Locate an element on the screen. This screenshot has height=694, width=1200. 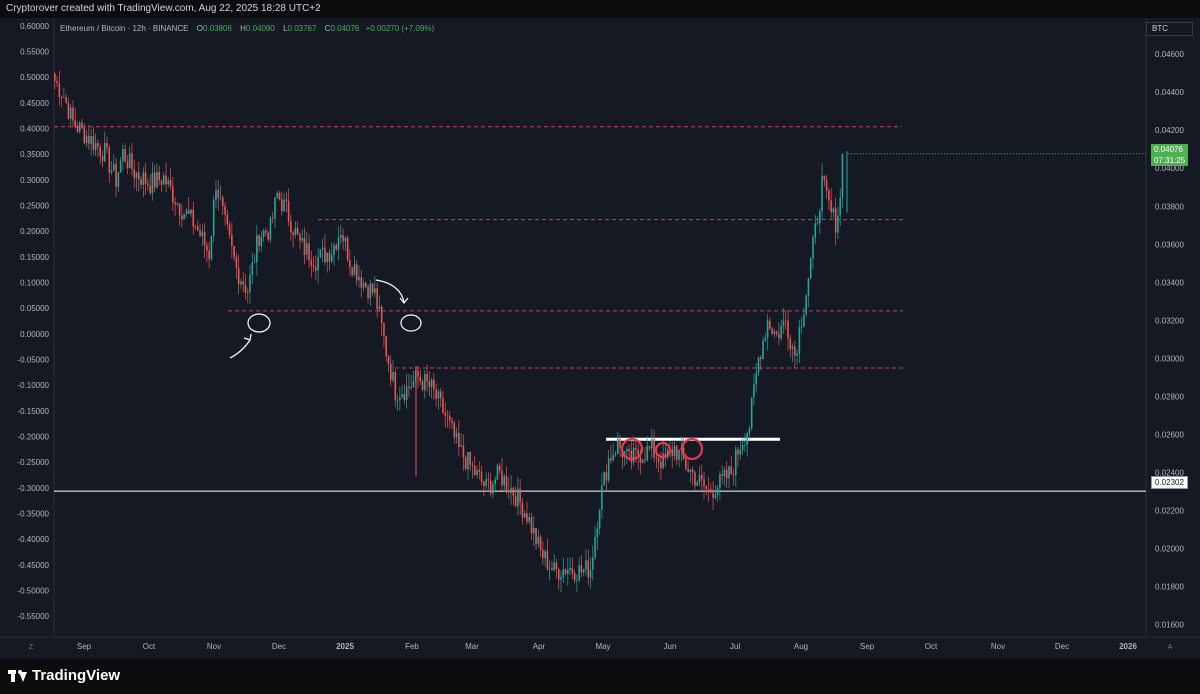
right-axis-tick-label: 0.03200 is located at coordinates (1169, 320).